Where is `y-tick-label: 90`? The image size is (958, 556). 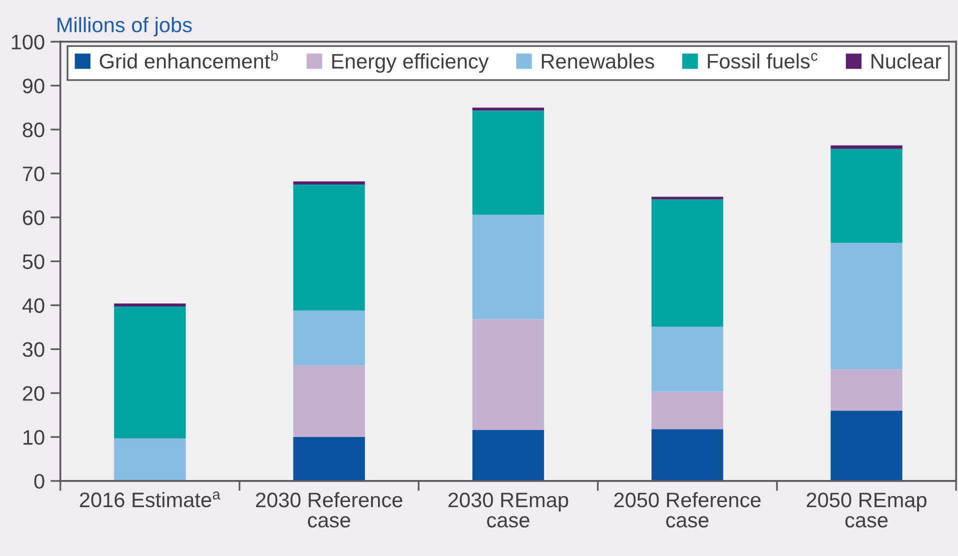 y-tick-label: 90 is located at coordinates (33, 86).